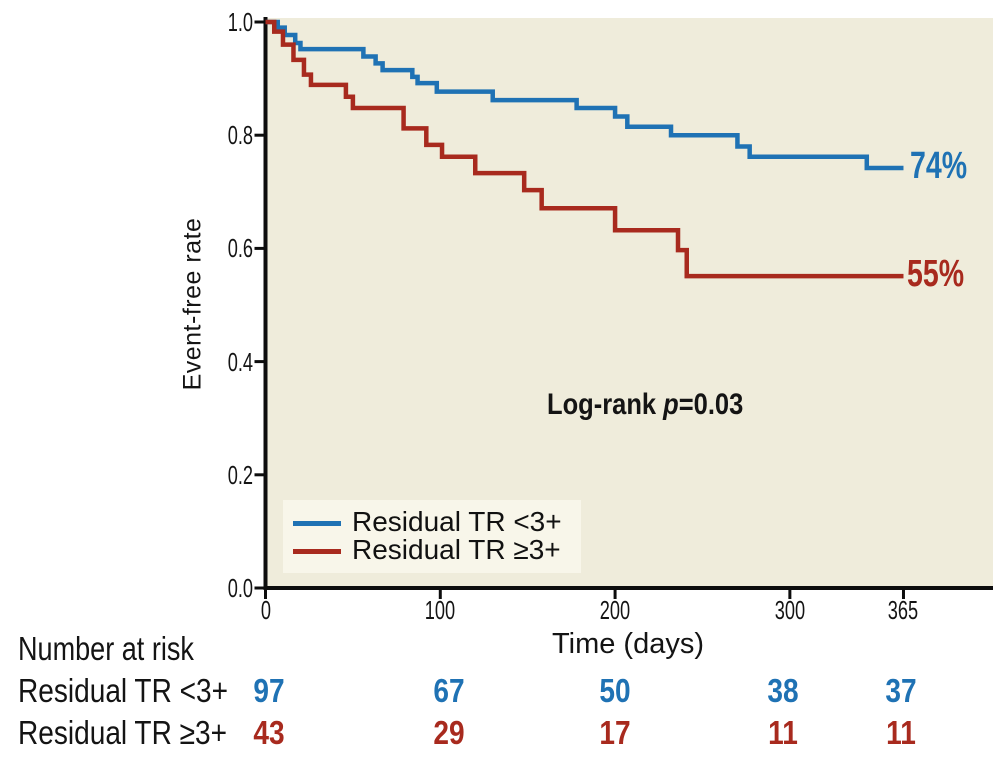  I want to click on y-tick-label: 0.4, so click(240, 361).